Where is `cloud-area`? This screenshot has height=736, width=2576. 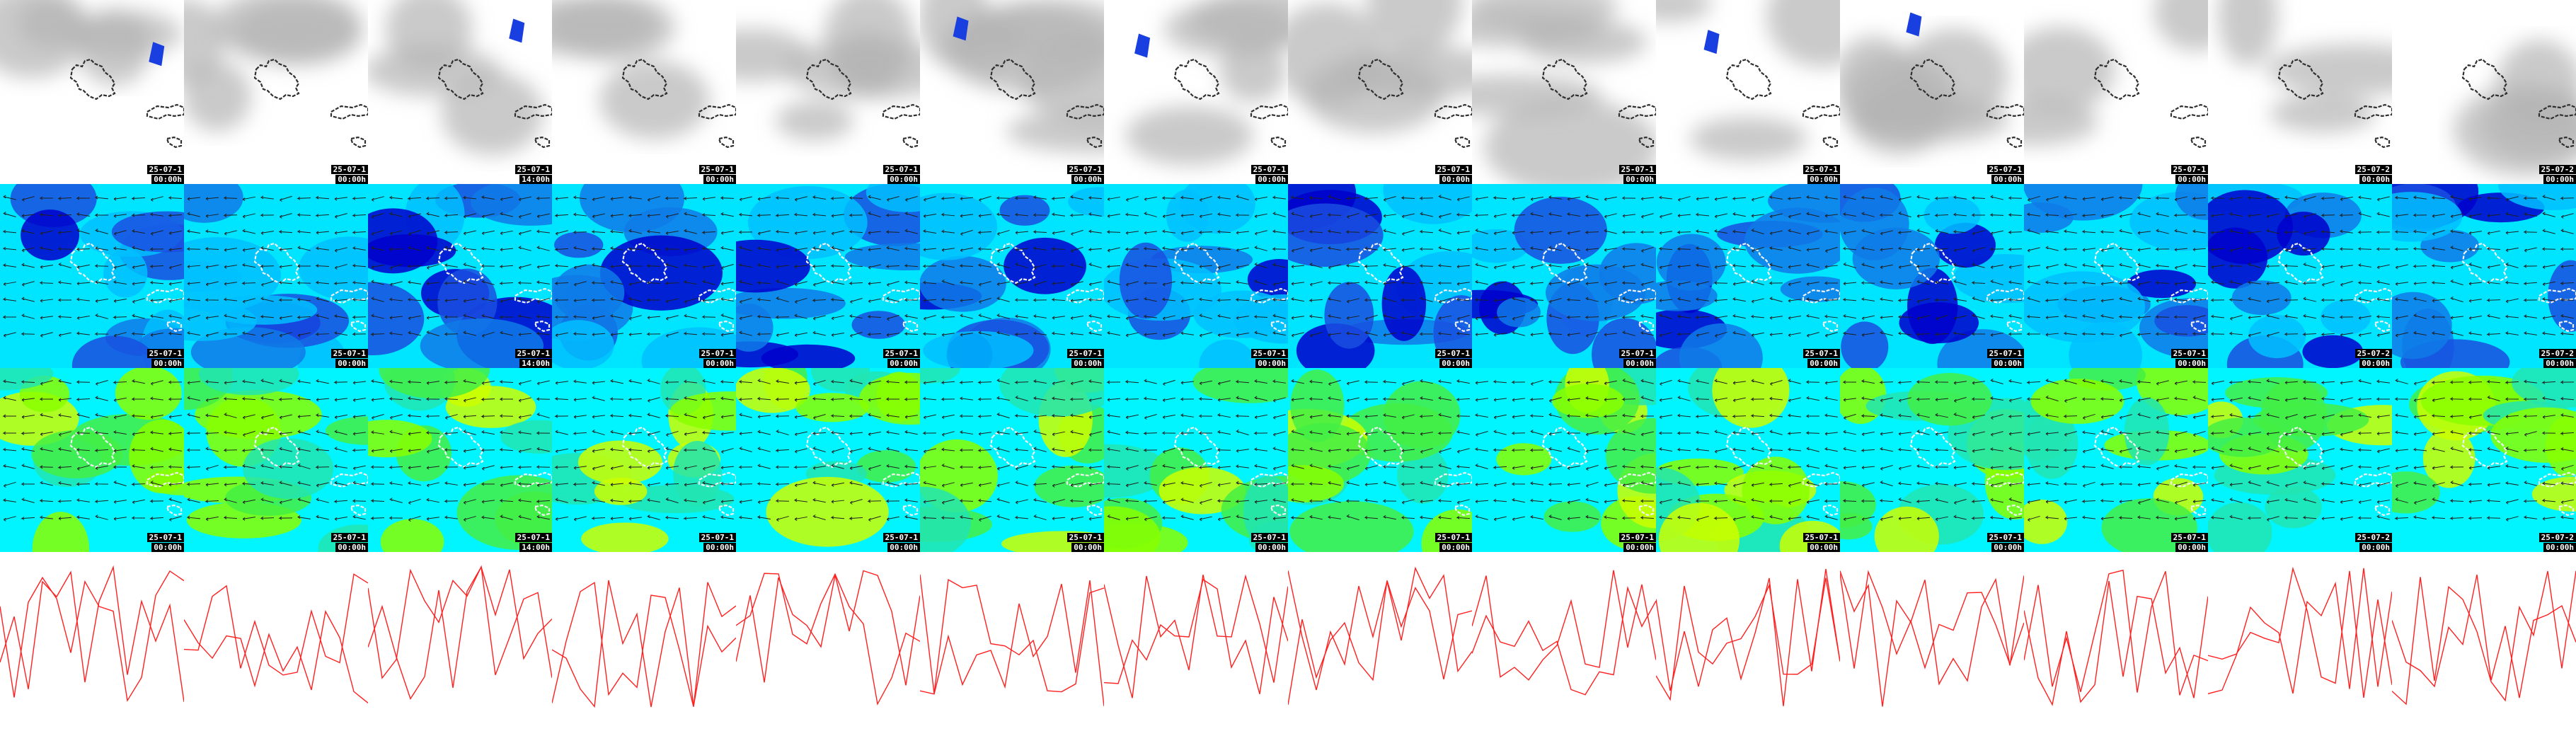
cloud-area is located at coordinates (1226, 29).